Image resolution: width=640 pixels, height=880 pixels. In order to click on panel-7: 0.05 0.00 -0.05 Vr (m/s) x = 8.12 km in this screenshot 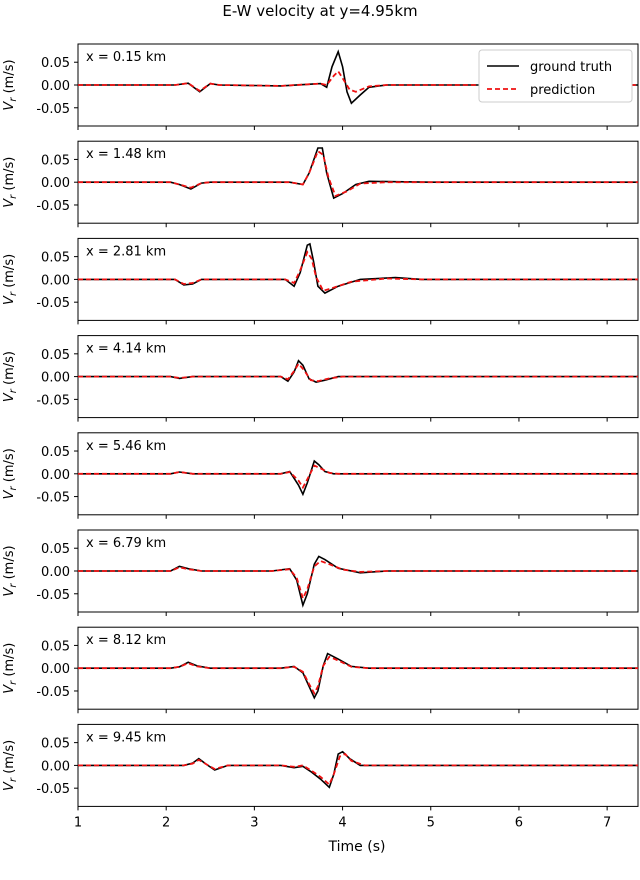, I will do `click(320, 670)`.